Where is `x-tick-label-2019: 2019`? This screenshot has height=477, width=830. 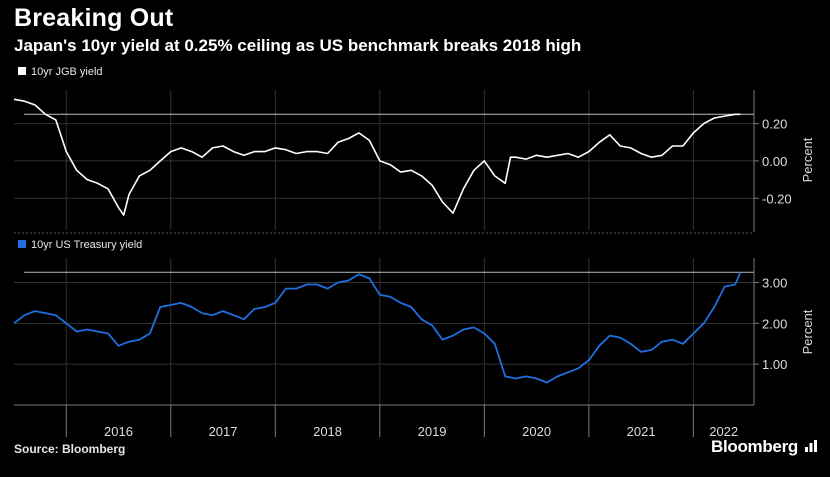
x-tick-label-2019: 2019 is located at coordinates (432, 431).